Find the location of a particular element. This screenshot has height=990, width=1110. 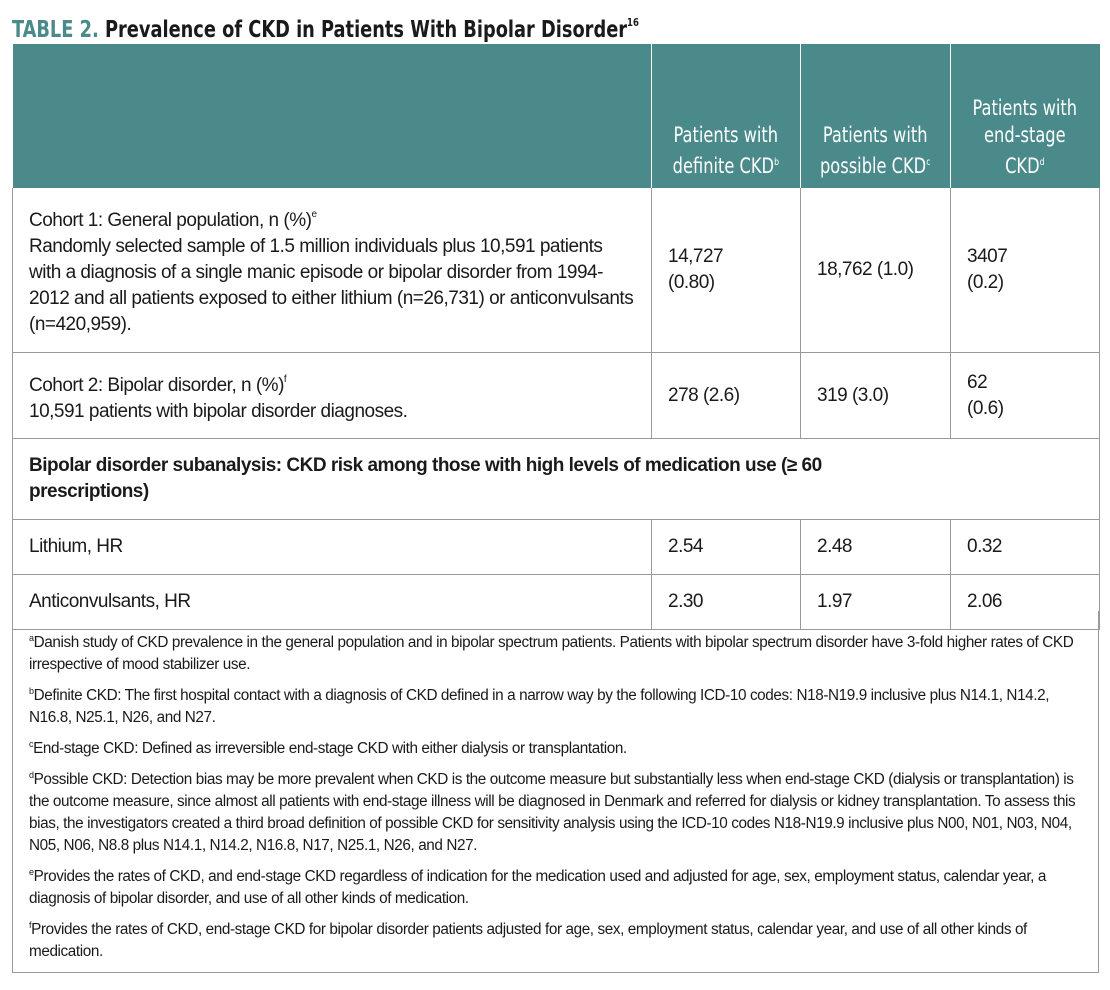

footnote-mark: b is located at coordinates (31, 691).